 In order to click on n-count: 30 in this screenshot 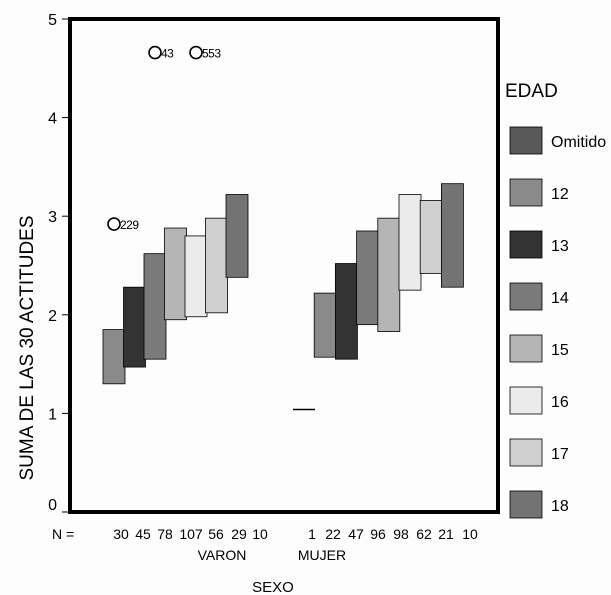, I will do `click(121, 534)`.